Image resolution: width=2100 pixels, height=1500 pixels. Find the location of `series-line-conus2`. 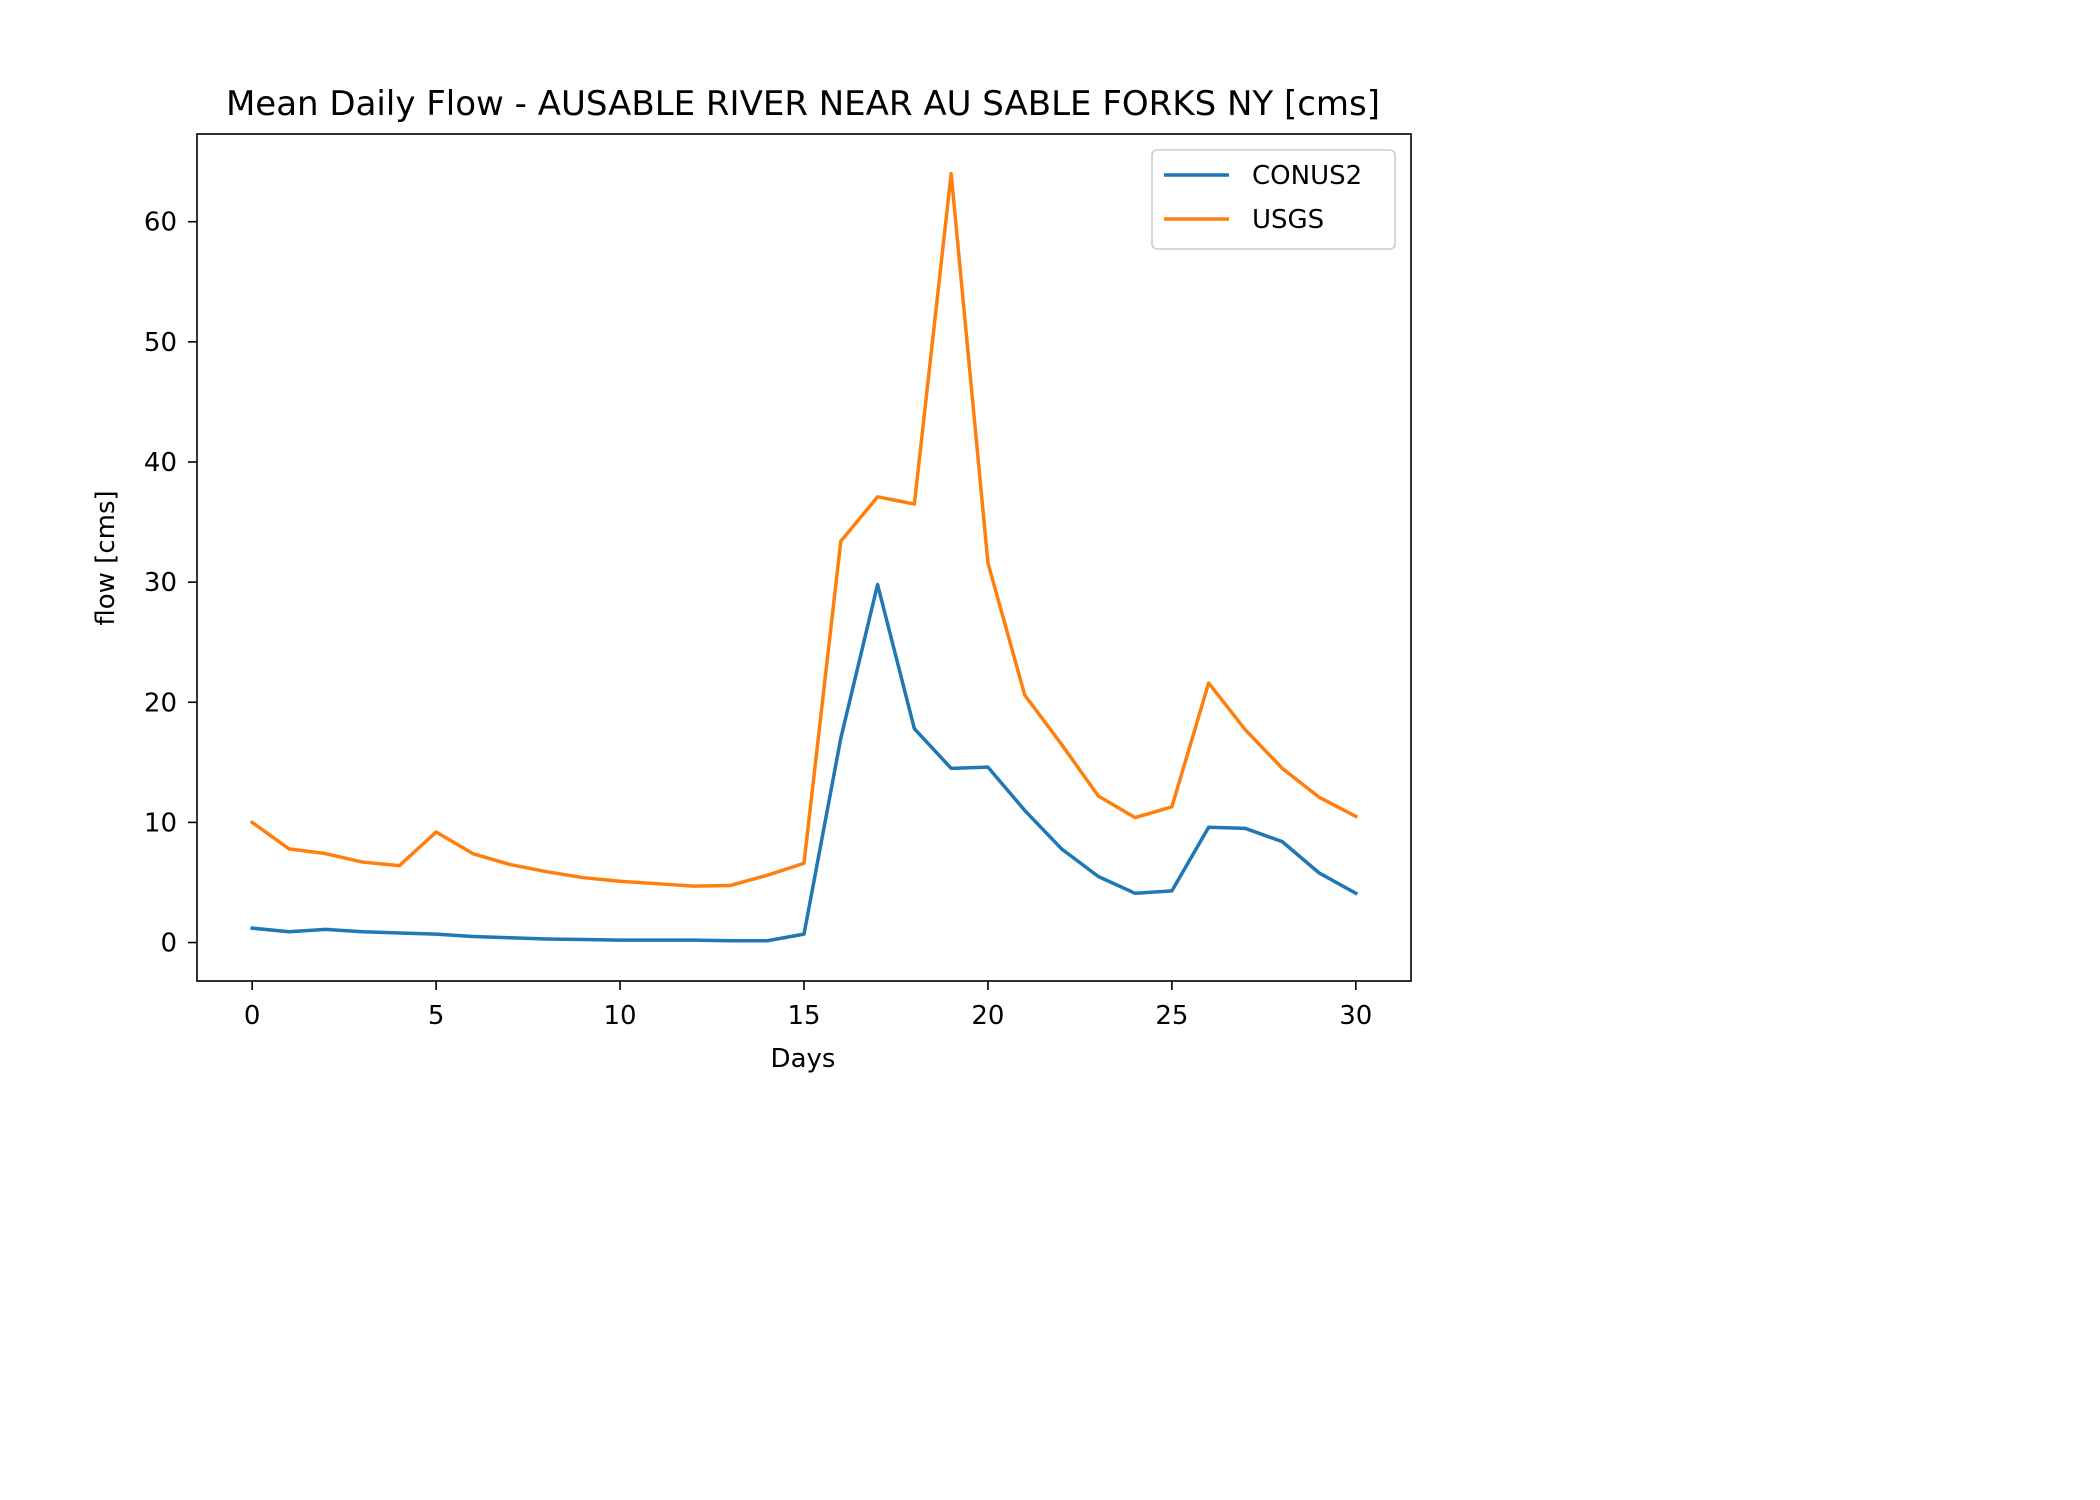

series-line-conus2 is located at coordinates (804, 762).